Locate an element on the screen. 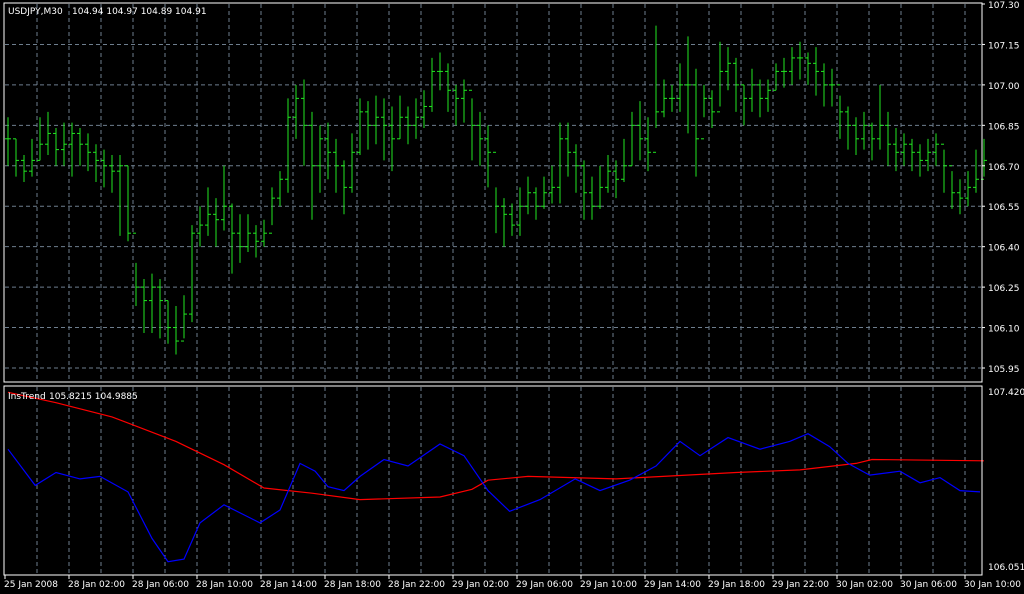  price-tick-label: 106.40 is located at coordinates (1004, 249).